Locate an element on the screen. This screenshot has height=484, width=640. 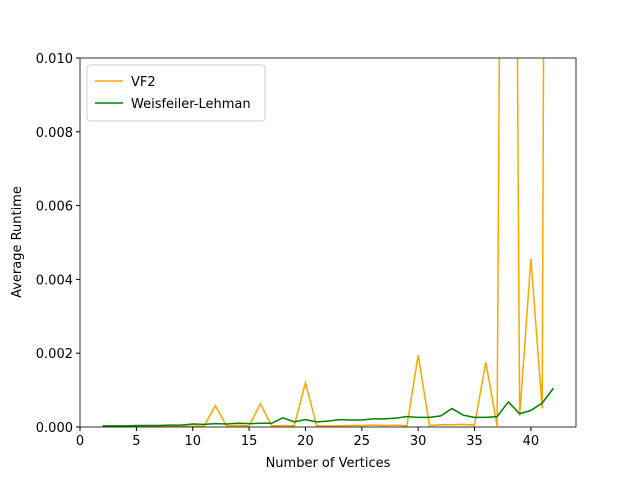
x-tick-label: 30 is located at coordinates (418, 441).